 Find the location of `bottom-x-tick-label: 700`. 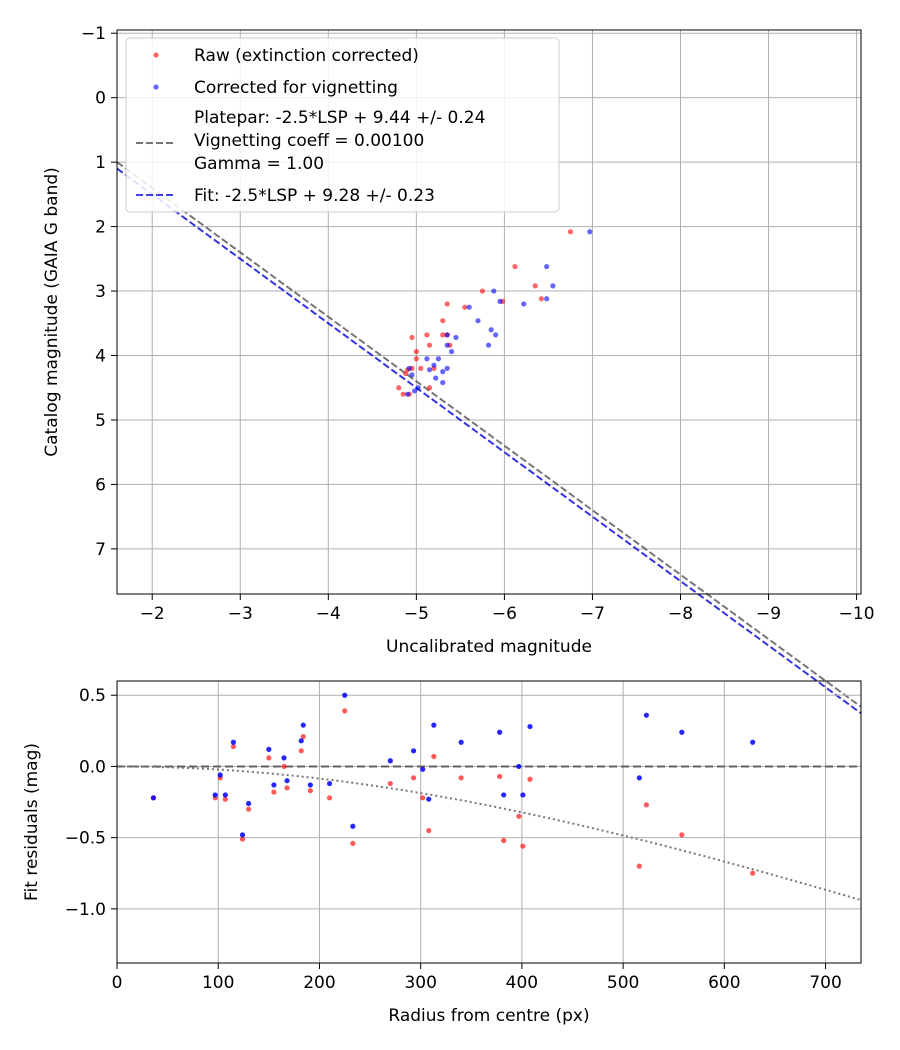

bottom-x-tick-label: 700 is located at coordinates (825, 983).